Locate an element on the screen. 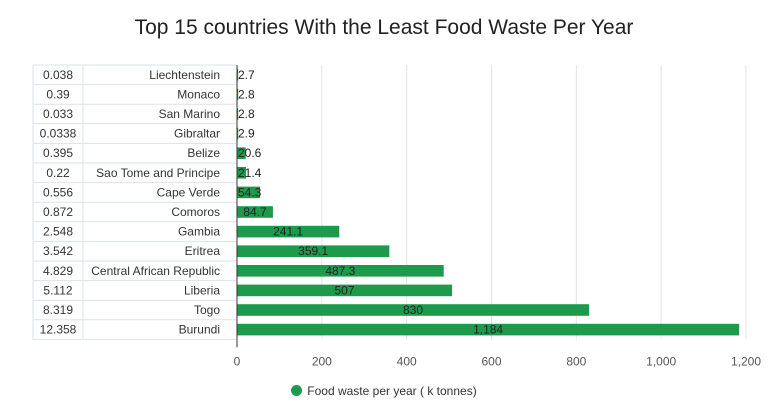  bar-value-label: 830 is located at coordinates (413, 310).